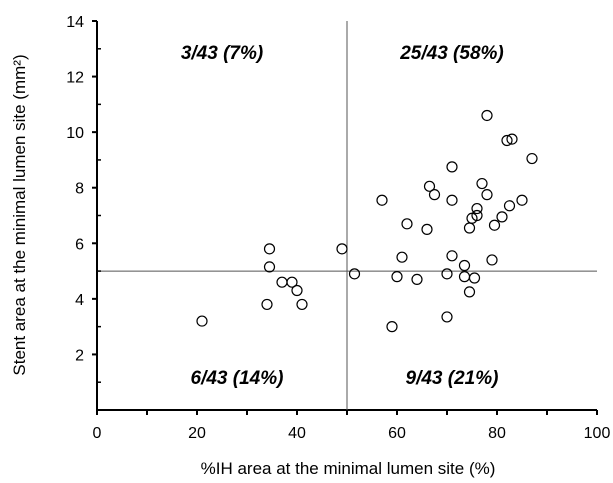 The height and width of the screenshot is (483, 613). What do you see at coordinates (79, 355) in the screenshot?
I see `y-tick-label: 2` at bounding box center [79, 355].